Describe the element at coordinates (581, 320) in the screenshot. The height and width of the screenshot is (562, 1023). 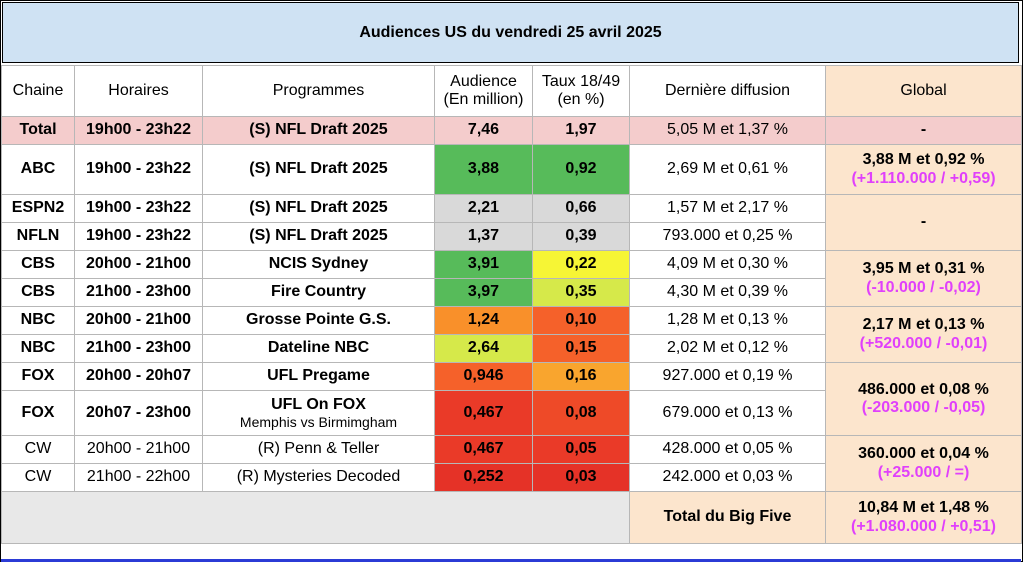
I see `cell-taux: 0,10` at that location.